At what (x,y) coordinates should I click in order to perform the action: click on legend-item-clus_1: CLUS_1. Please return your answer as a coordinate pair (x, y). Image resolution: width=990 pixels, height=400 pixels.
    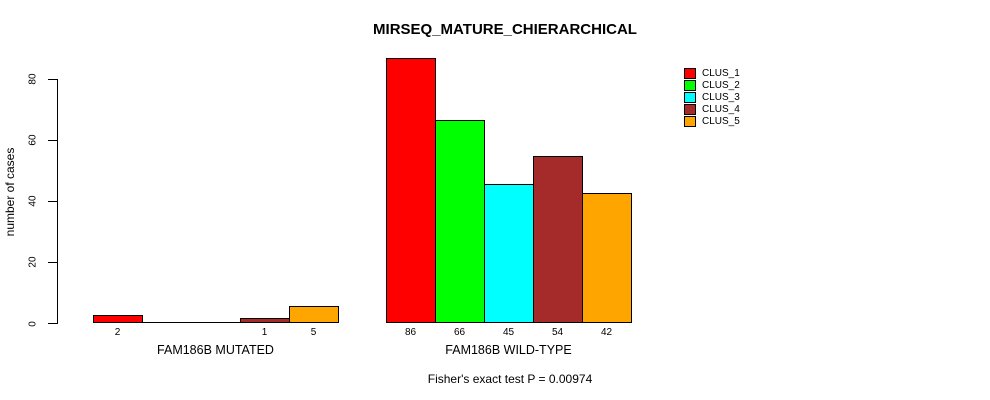
    Looking at the image, I should click on (712, 73).